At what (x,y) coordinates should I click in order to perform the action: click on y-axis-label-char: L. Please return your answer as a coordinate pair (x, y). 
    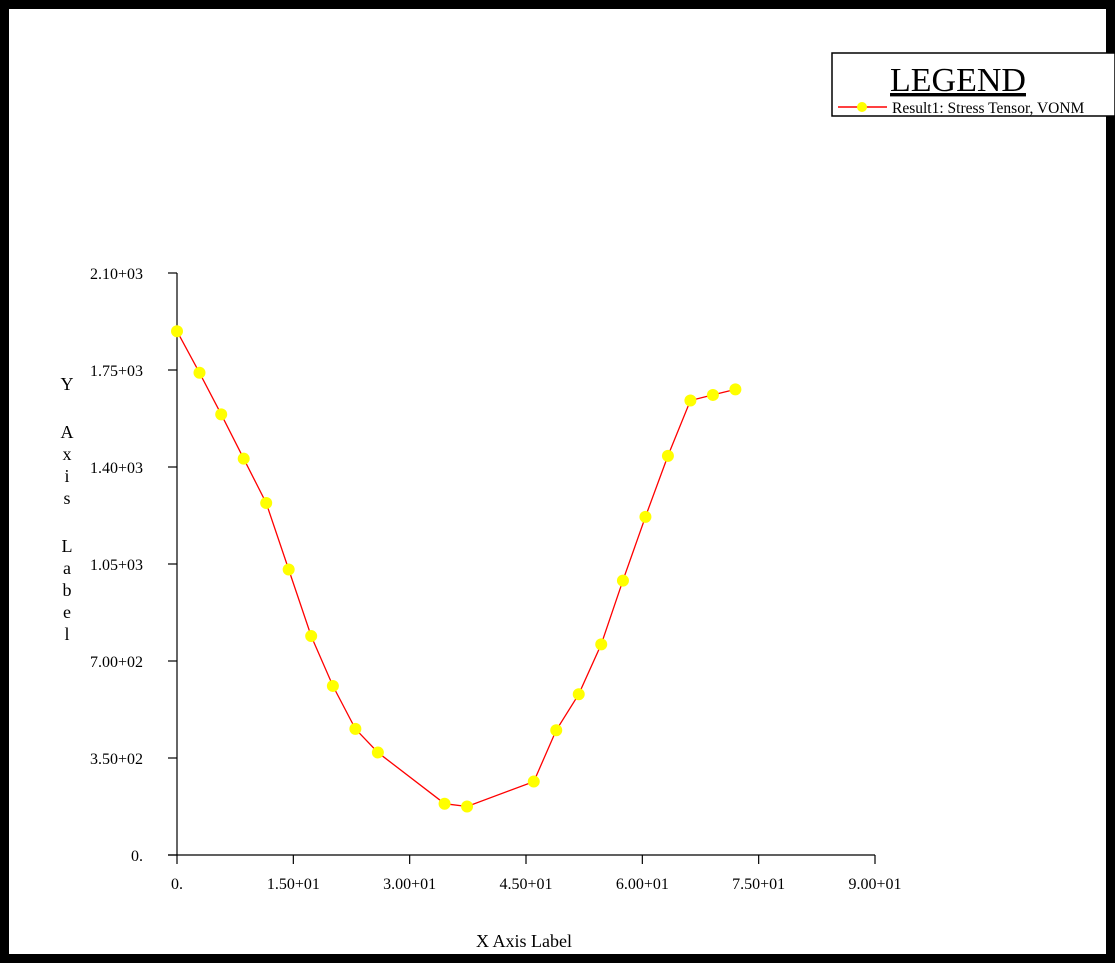
    Looking at the image, I should click on (67, 546).